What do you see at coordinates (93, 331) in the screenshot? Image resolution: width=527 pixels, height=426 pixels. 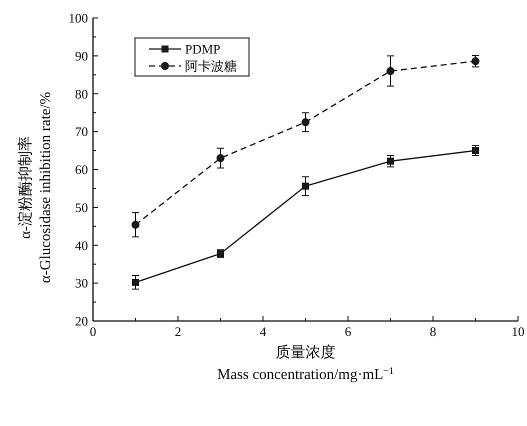 I see `x-tick-label: 0` at bounding box center [93, 331].